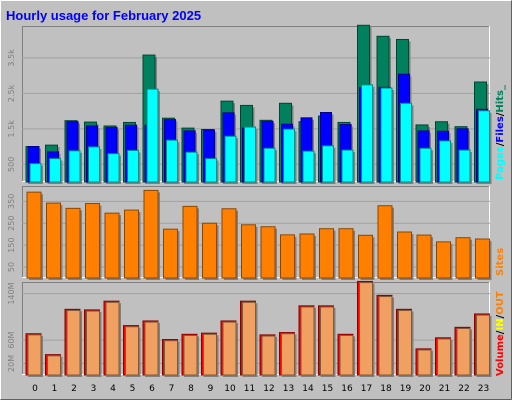 This screenshot has height=400, width=512. I want to click on legend-volume-in-out-part: Volume, so click(500, 355).